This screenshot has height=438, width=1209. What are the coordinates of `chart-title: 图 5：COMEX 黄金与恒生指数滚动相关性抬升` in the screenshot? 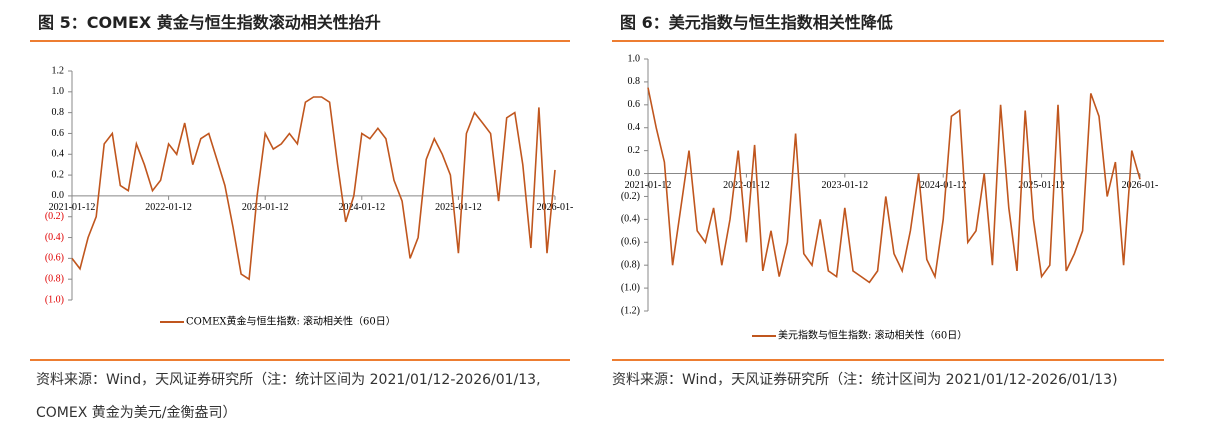 It's located at (209, 22).